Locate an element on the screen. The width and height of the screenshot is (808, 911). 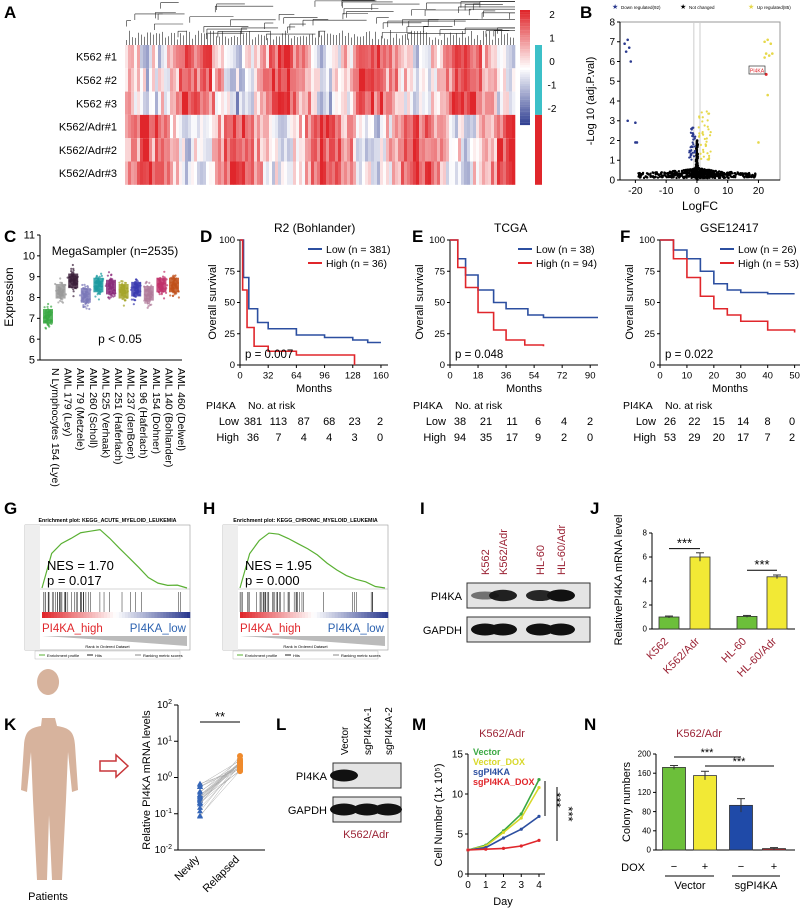
category-label: AML 154 (Dohner) is located at coordinates (156, 411).